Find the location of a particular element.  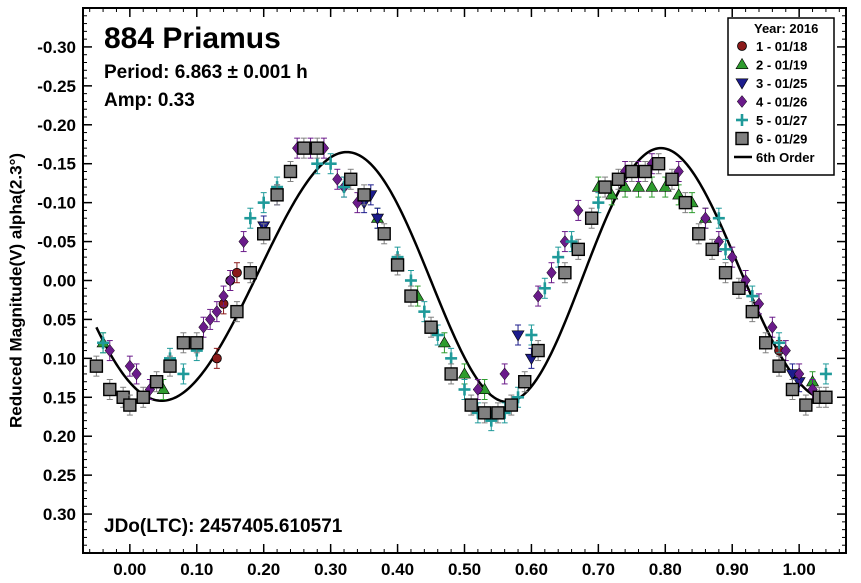

x-tick-label: 0.00 is located at coordinates (129, 569).